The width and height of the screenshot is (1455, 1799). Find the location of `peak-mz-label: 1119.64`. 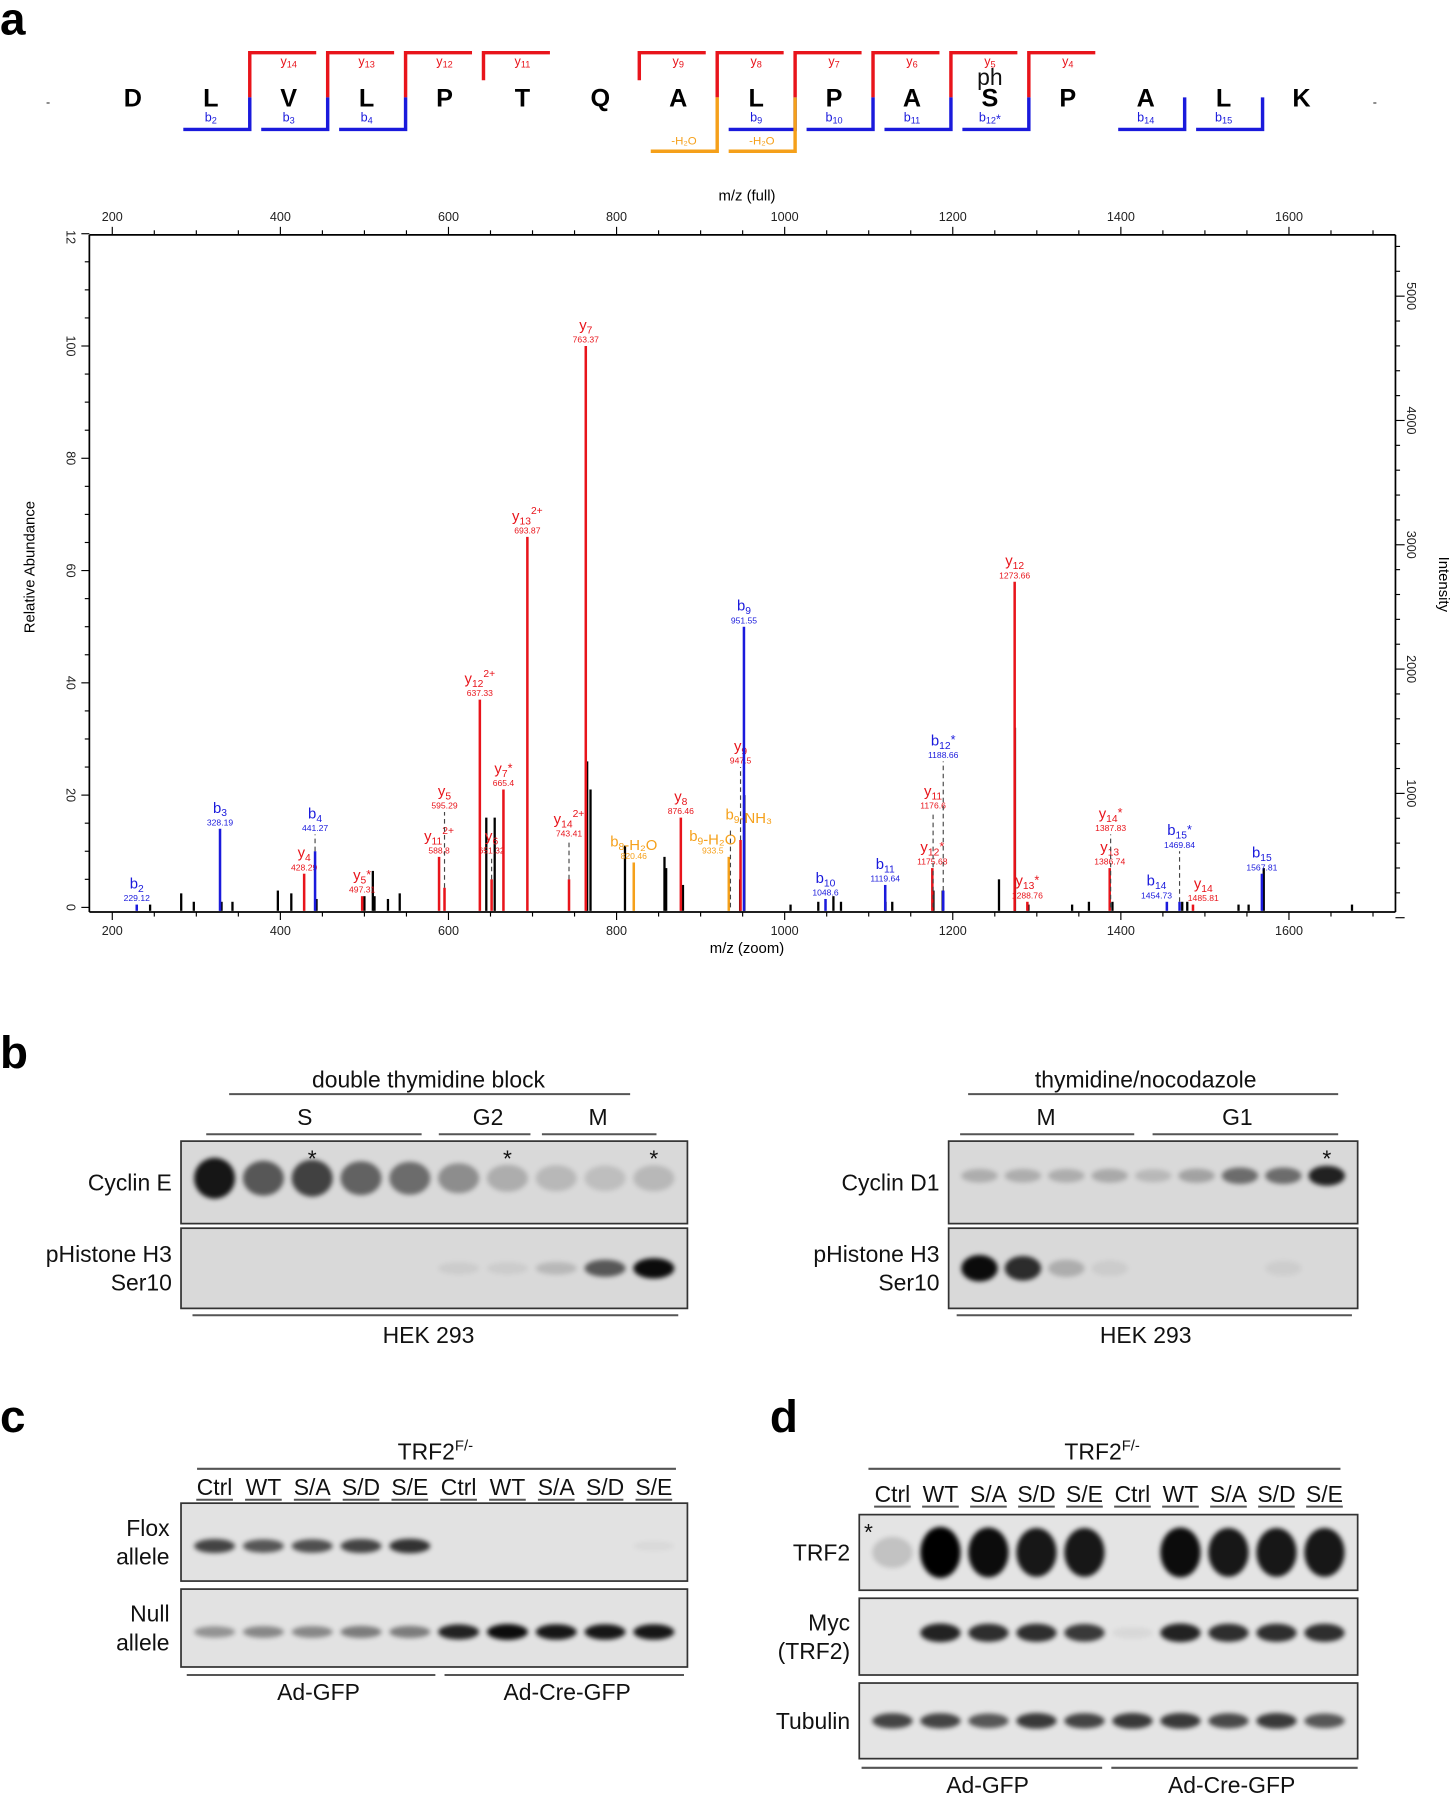

peak-mz-label: 1119.64 is located at coordinates (885, 879).